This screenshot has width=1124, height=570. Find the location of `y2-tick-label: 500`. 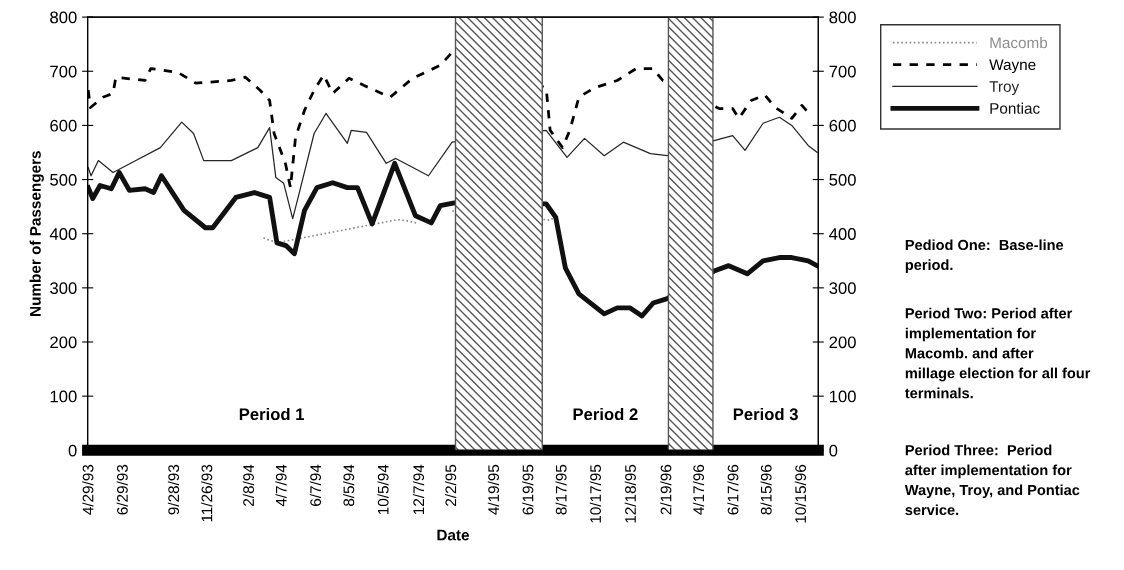

y2-tick-label: 500 is located at coordinates (842, 179).